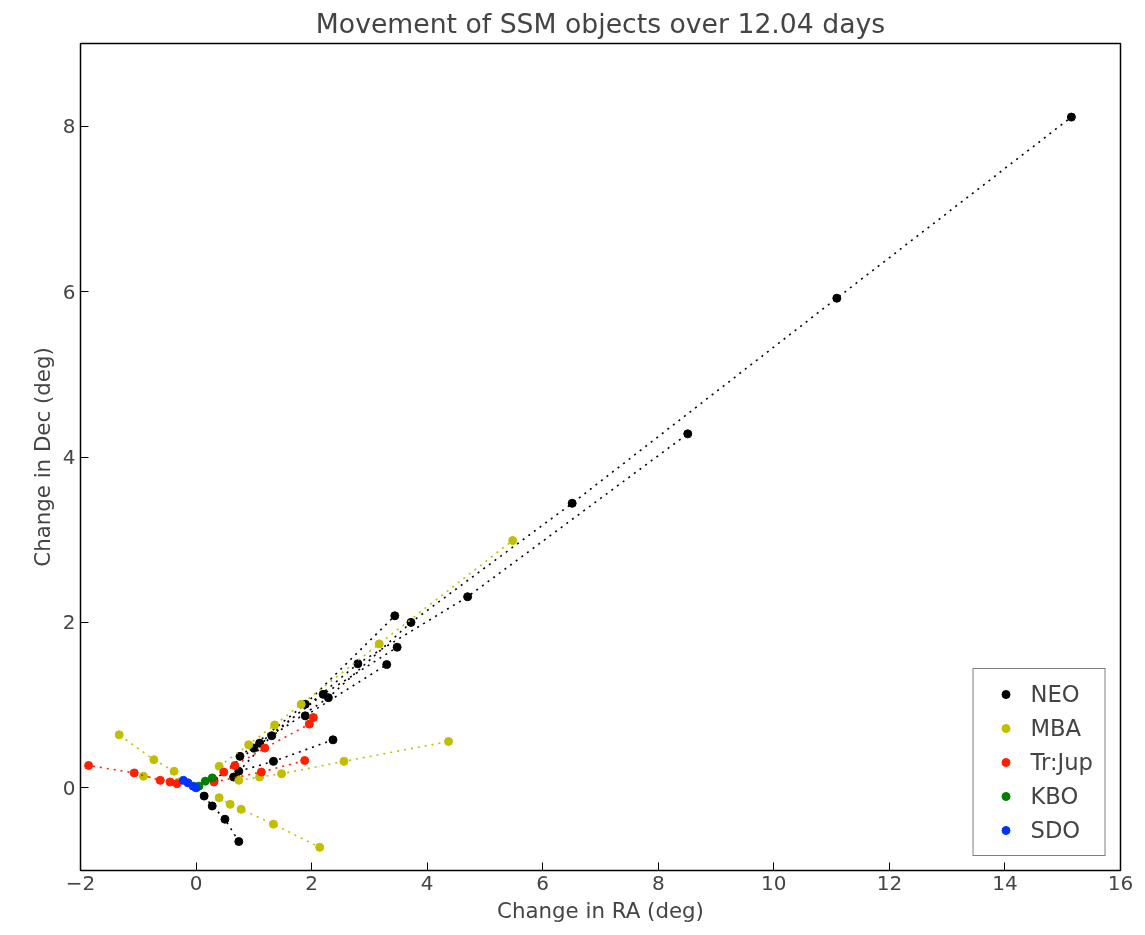  I want to click on y-tick-label: 6, so click(69, 291).